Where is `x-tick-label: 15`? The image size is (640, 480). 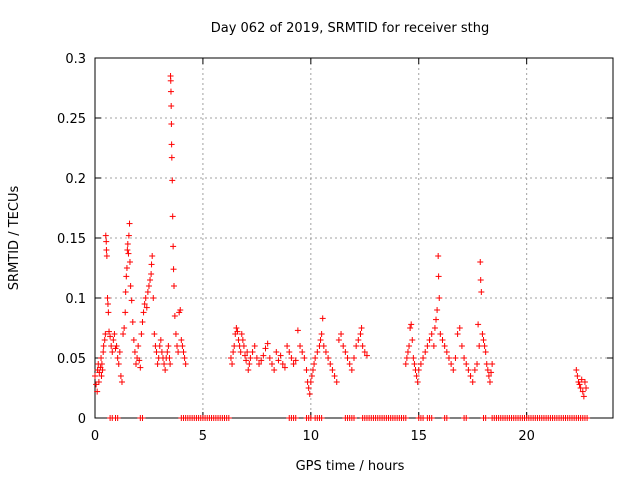 x-tick-label: 15 is located at coordinates (418, 436).